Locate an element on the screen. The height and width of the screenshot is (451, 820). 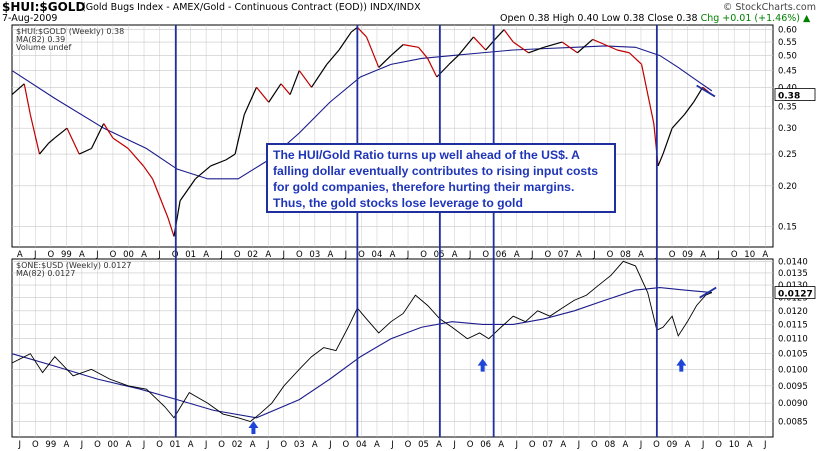
chart-date: 7-Aug-2009 is located at coordinates (30, 18).